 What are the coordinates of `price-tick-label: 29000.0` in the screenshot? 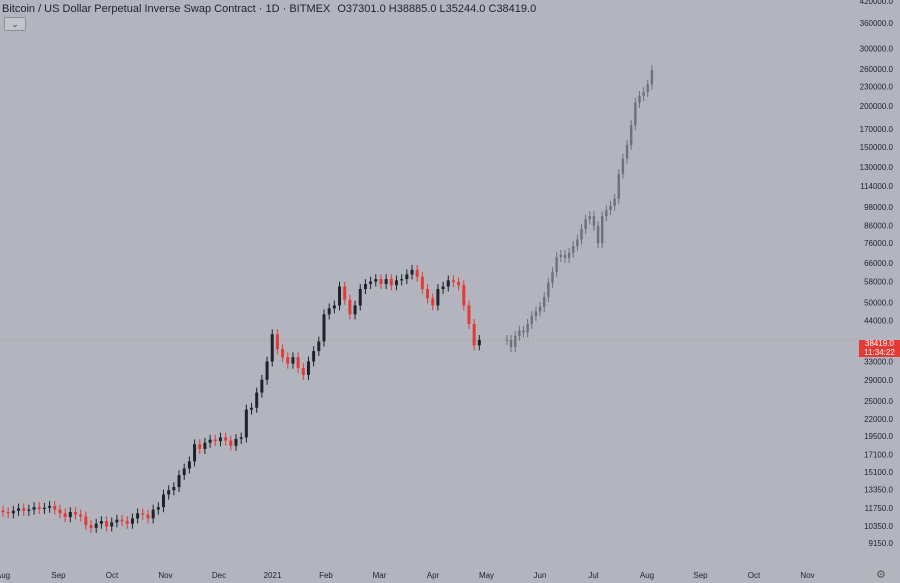 It's located at (878, 380).